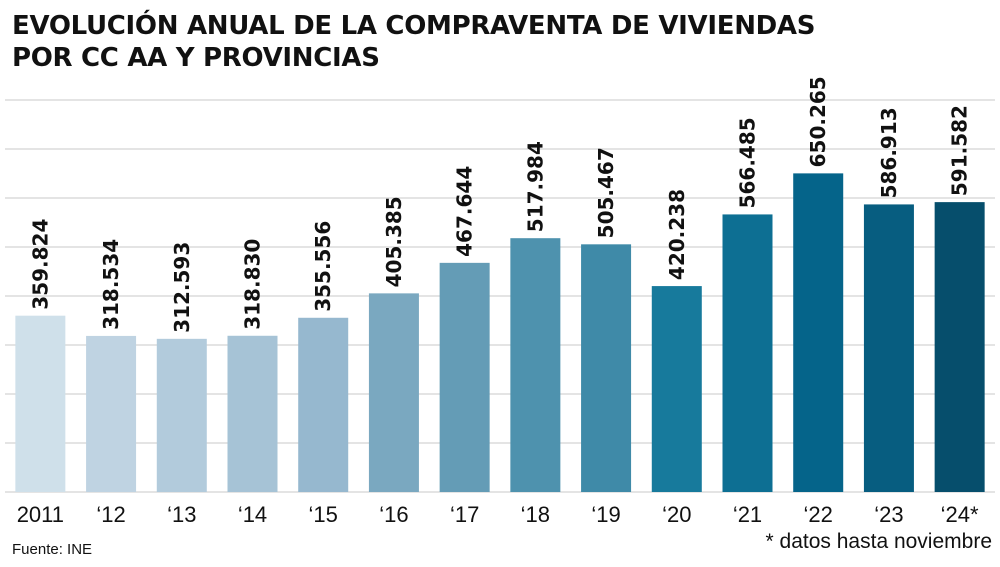 This screenshot has height=567, width=1000. Describe the element at coordinates (606, 192) in the screenshot. I see `value-label-9: 505.467` at that location.